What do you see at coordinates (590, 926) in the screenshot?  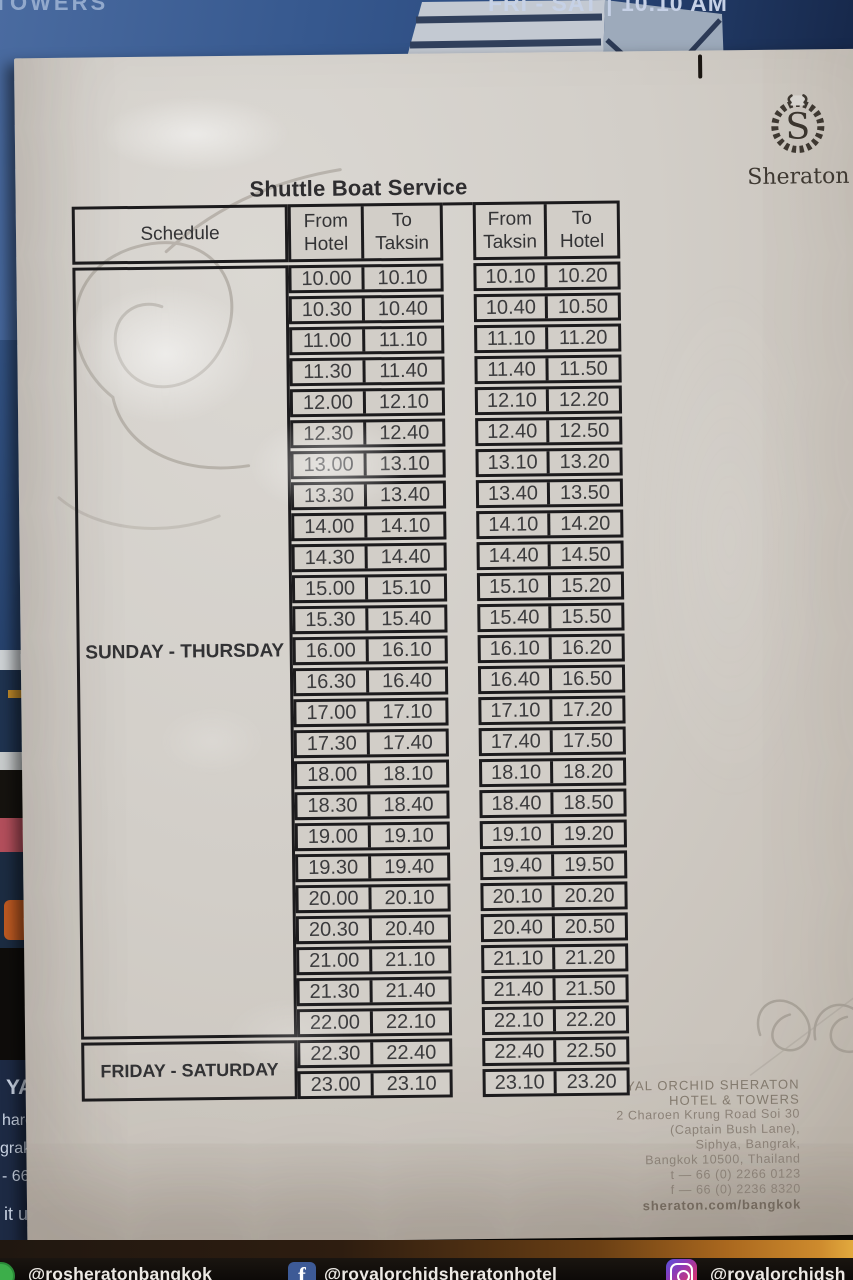 I see `time-cell-to-hotel: 20.50` at bounding box center [590, 926].